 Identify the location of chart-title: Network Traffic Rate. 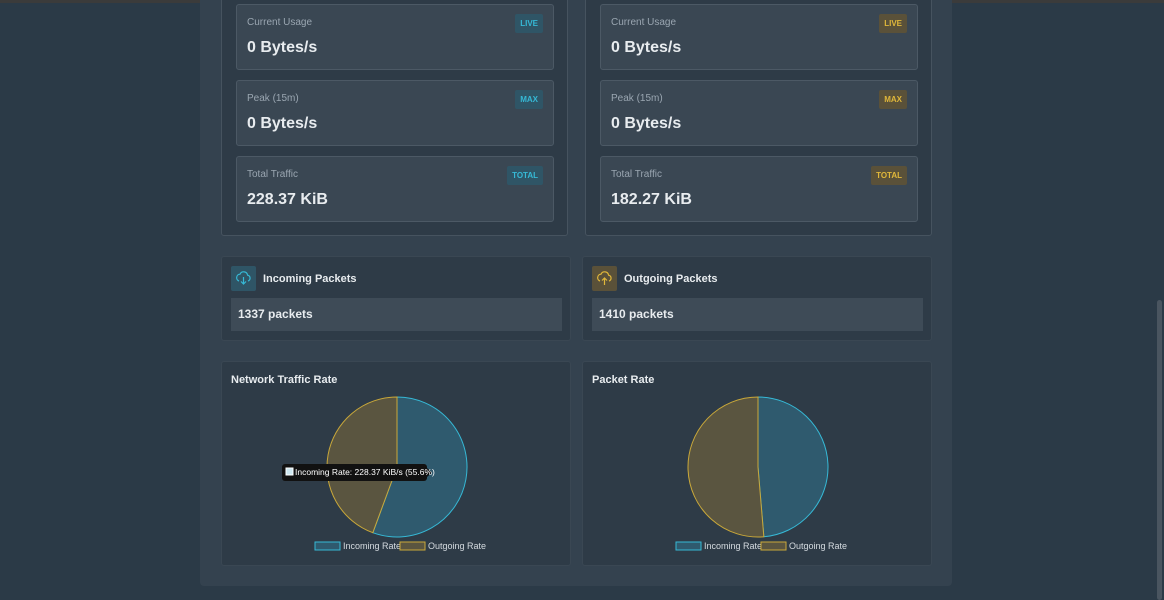
(284, 380).